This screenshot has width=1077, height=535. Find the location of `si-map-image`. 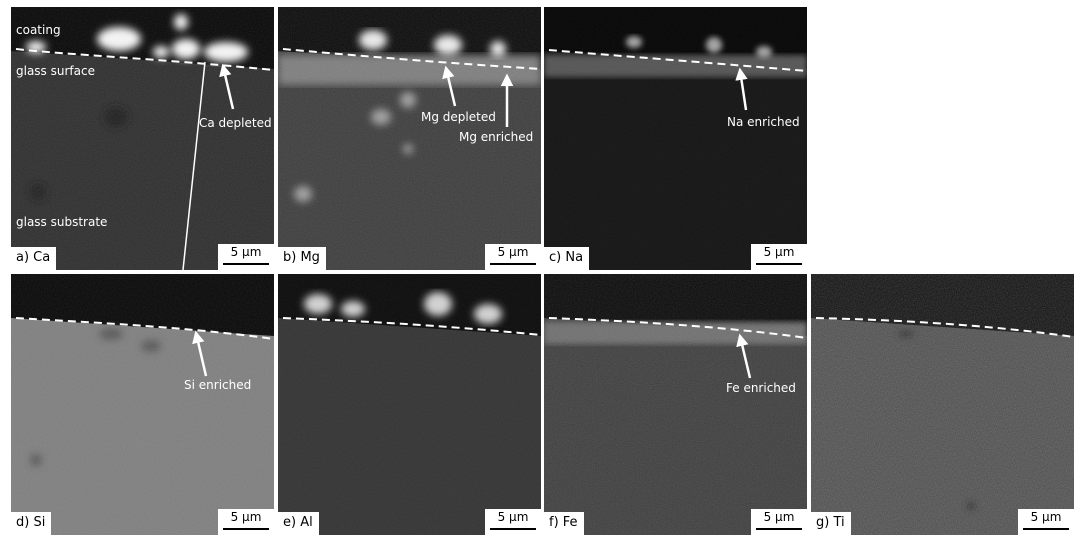

si-map-image is located at coordinates (142, 404).